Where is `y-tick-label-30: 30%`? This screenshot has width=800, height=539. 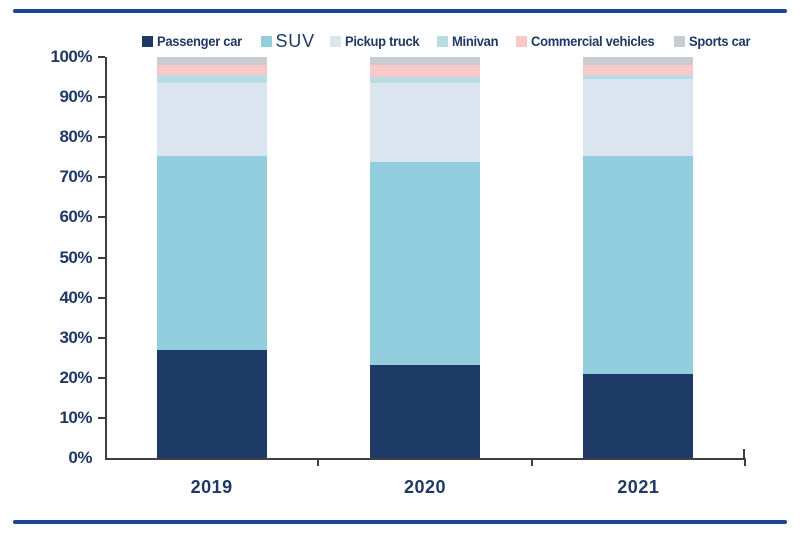
y-tick-label-30: 30% is located at coordinates (75, 337).